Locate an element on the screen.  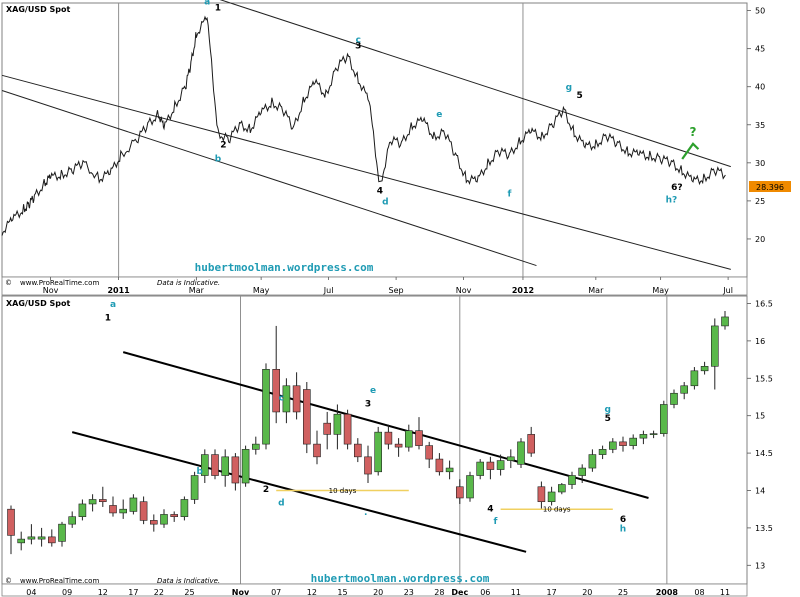
bottom-x-tick-label: 12 is located at coordinates (312, 592).